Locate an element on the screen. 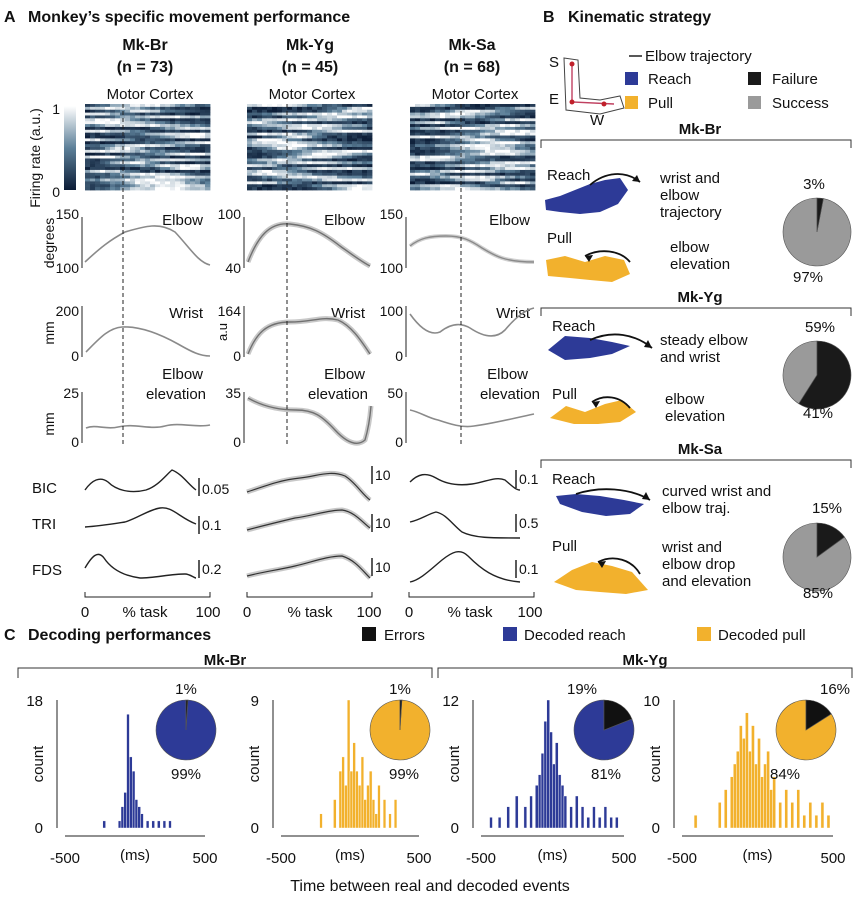  mk-br-n: (n = 73) is located at coordinates (145, 67).